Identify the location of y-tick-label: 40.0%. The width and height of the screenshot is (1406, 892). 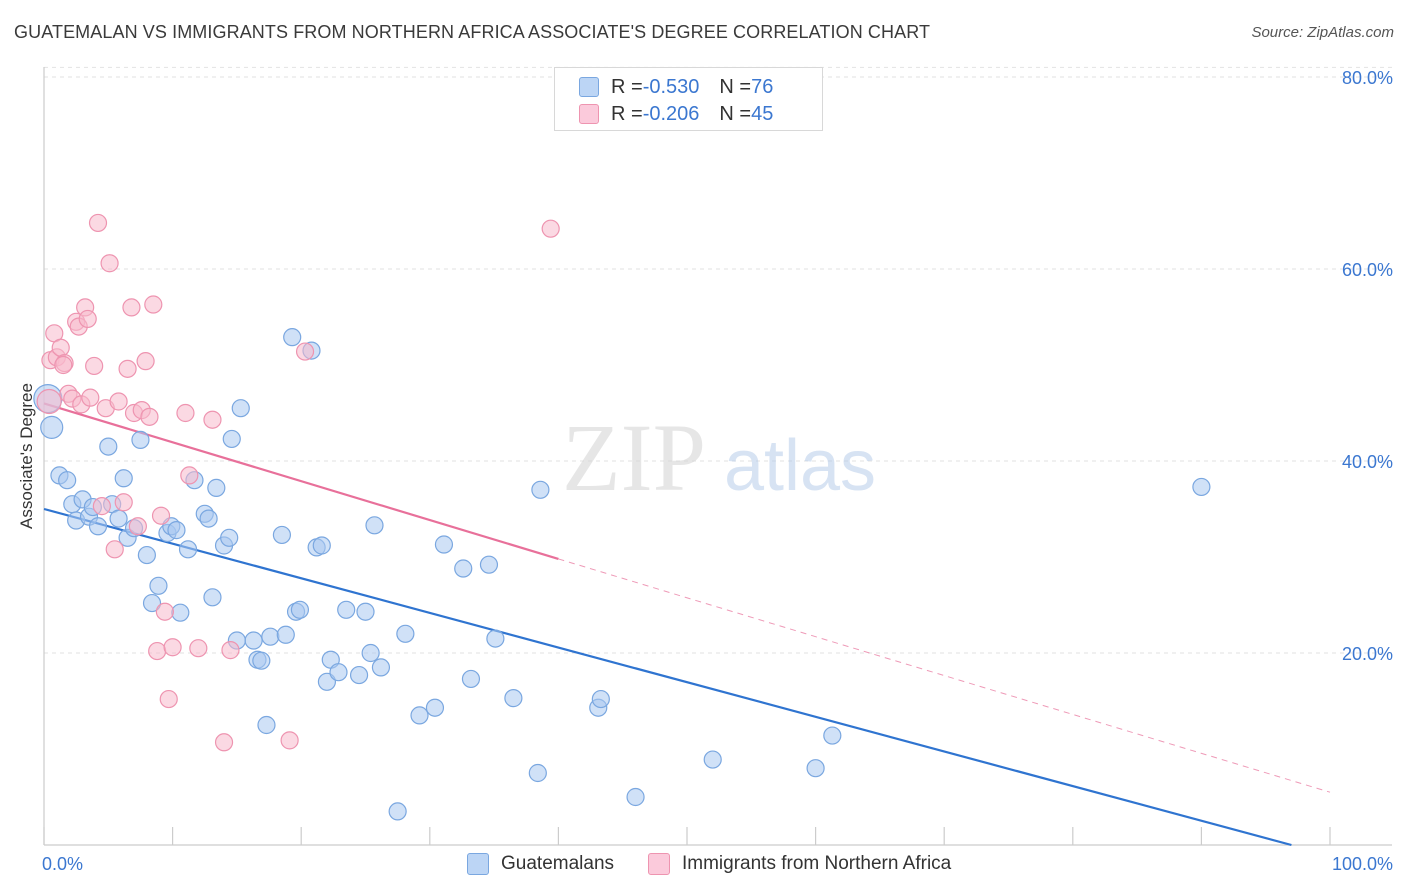
(1367, 462).